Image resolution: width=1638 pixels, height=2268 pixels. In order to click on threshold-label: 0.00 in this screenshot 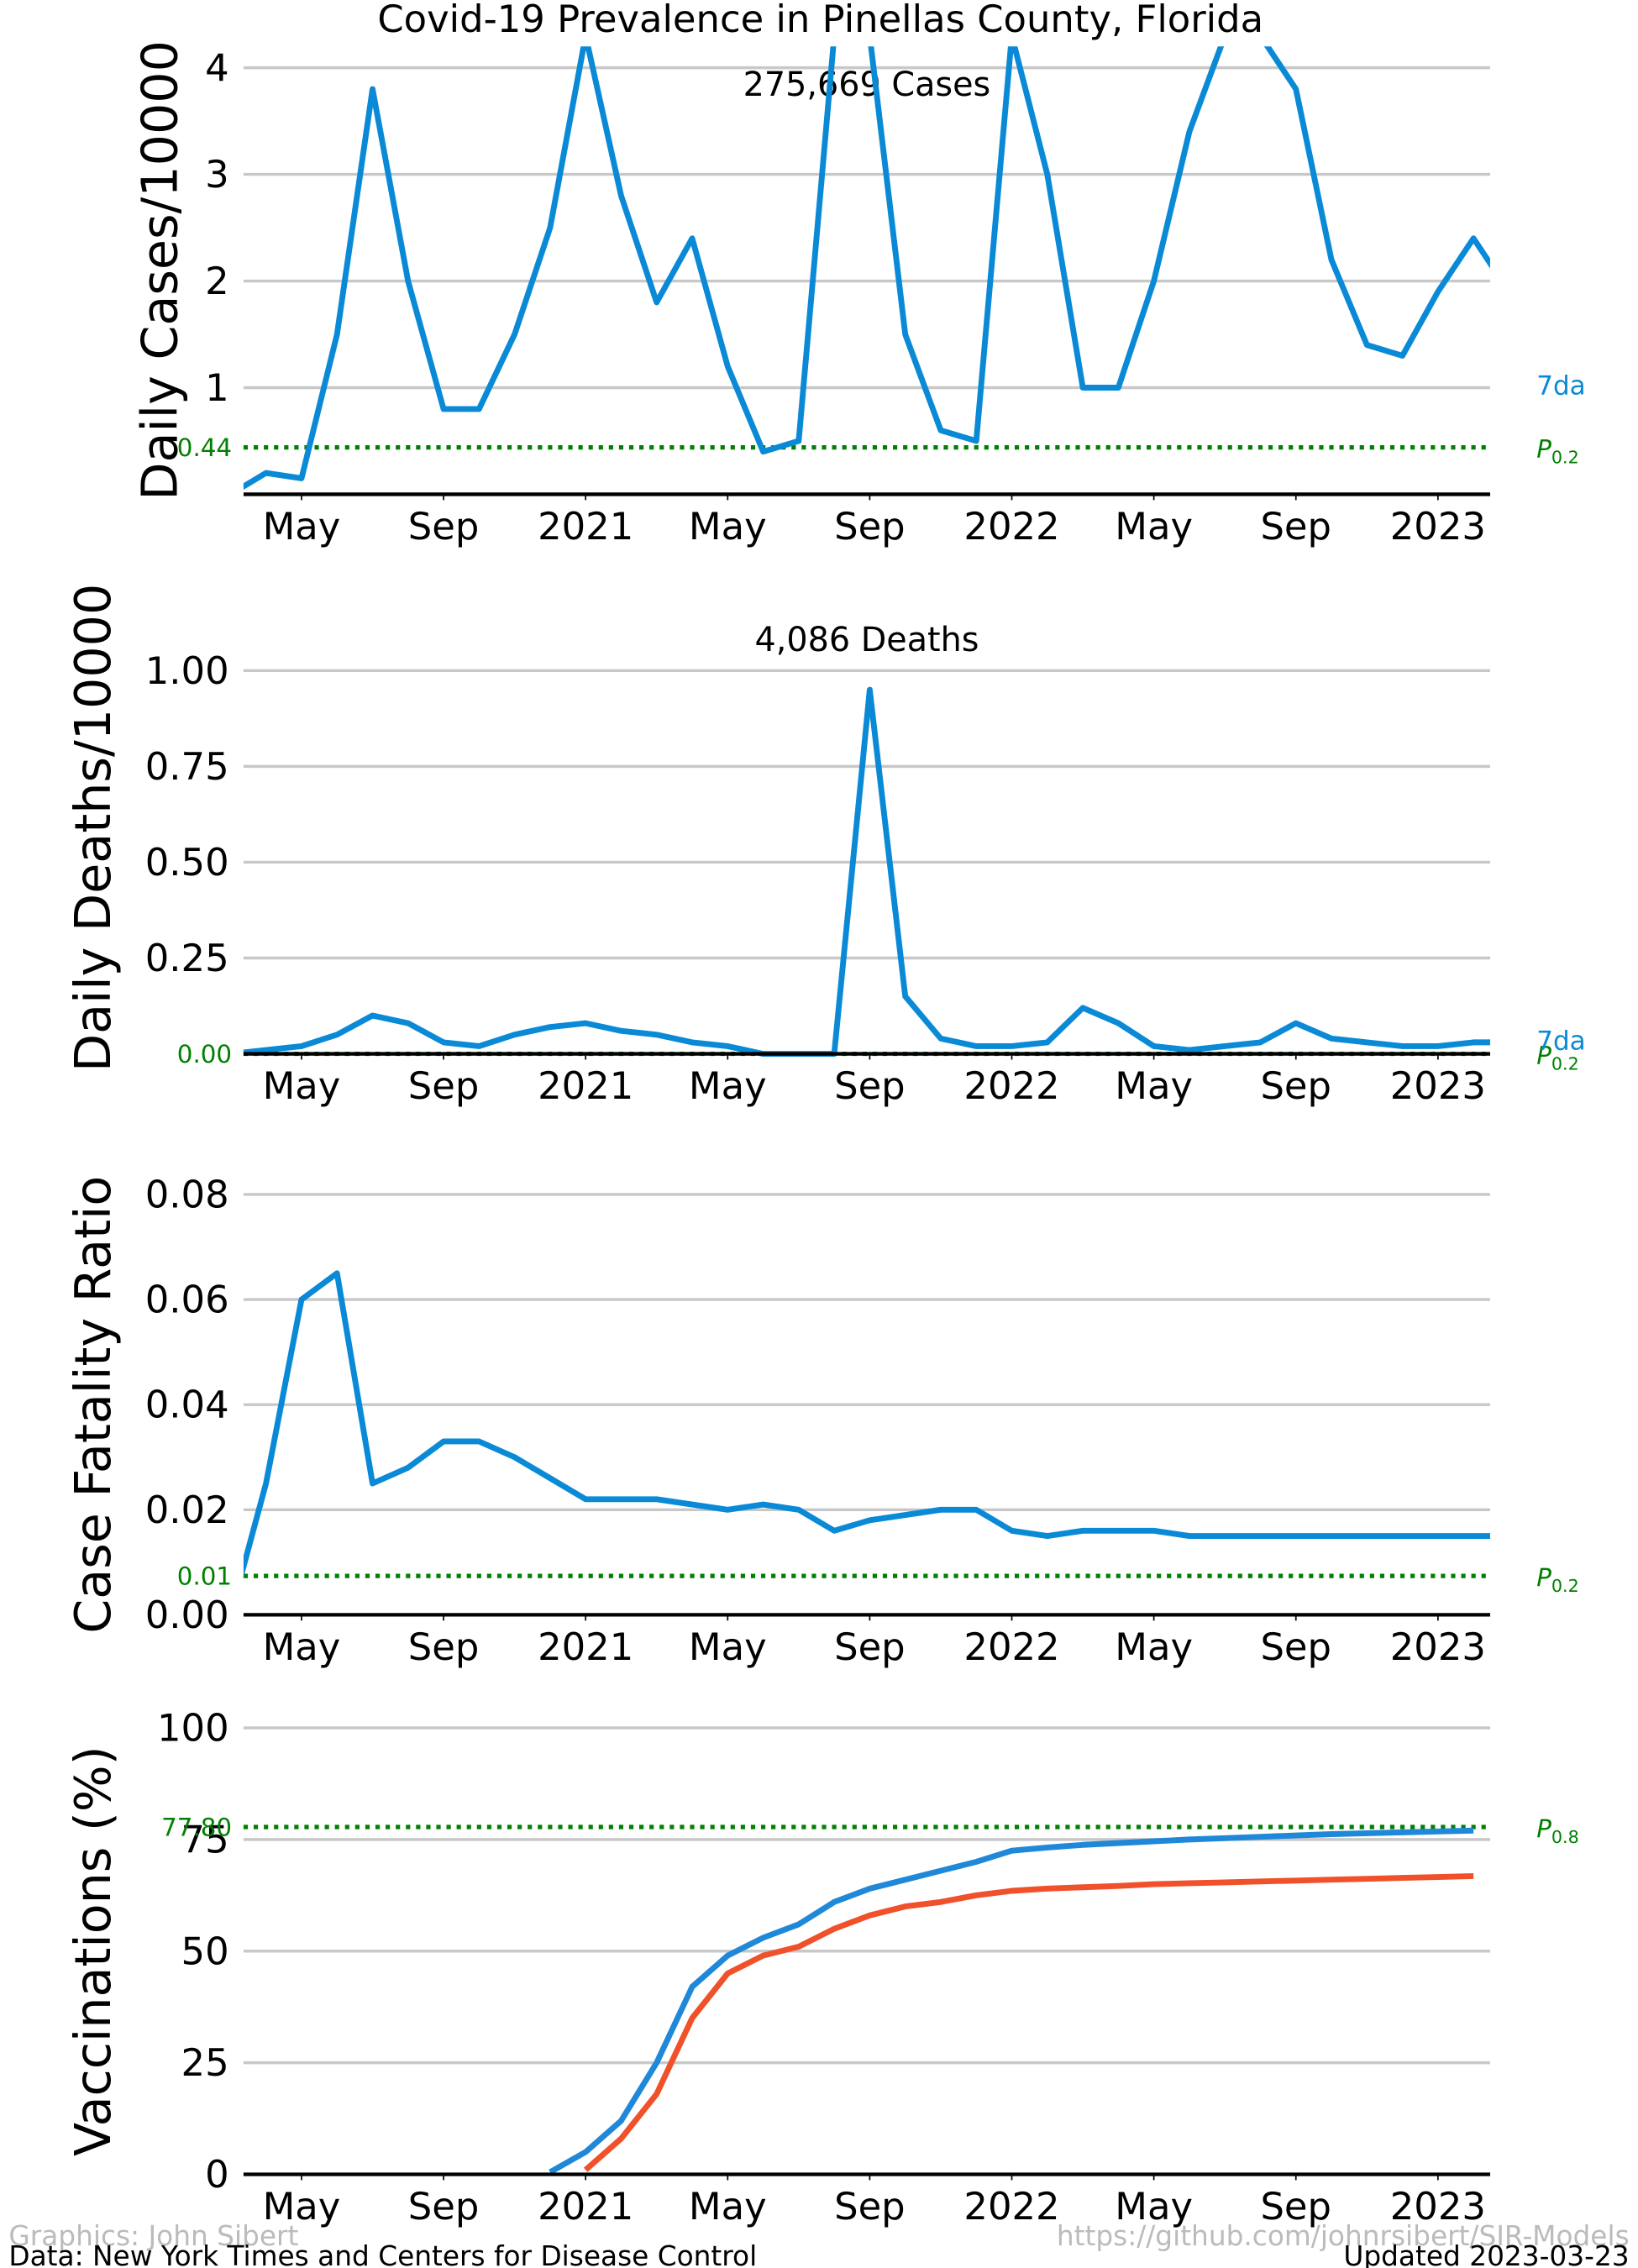, I will do `click(204, 1054)`.